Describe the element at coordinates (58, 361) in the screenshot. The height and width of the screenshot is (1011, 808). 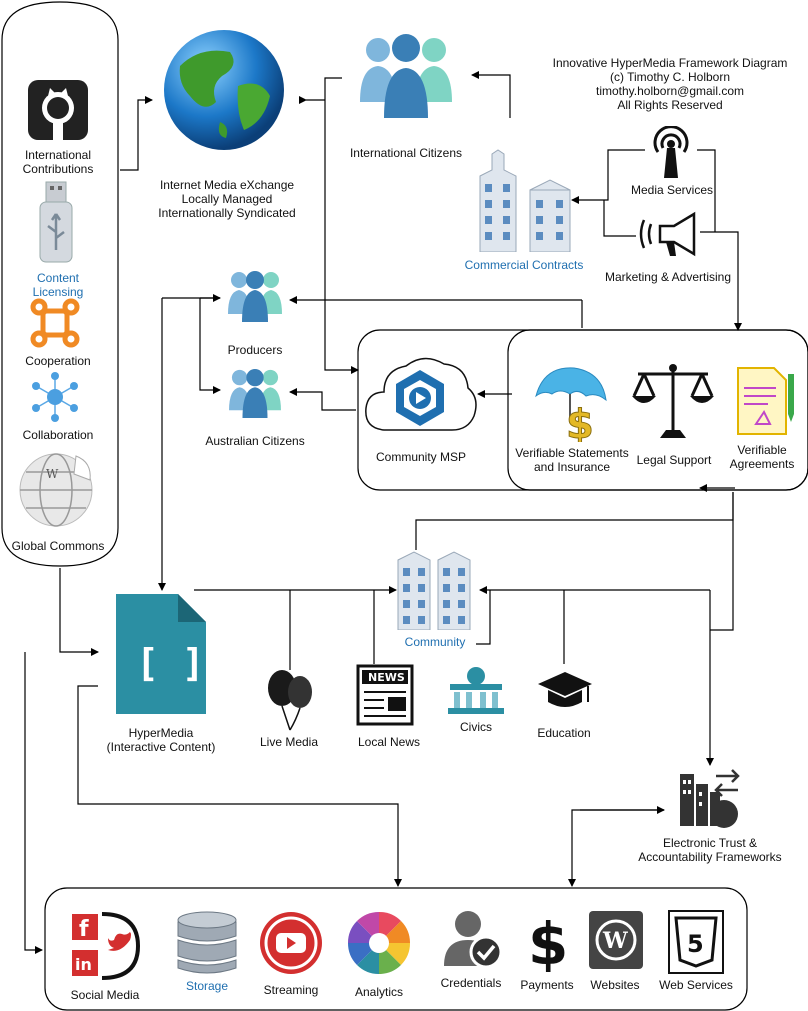
I see `cooperation-label: Cooperation` at that location.